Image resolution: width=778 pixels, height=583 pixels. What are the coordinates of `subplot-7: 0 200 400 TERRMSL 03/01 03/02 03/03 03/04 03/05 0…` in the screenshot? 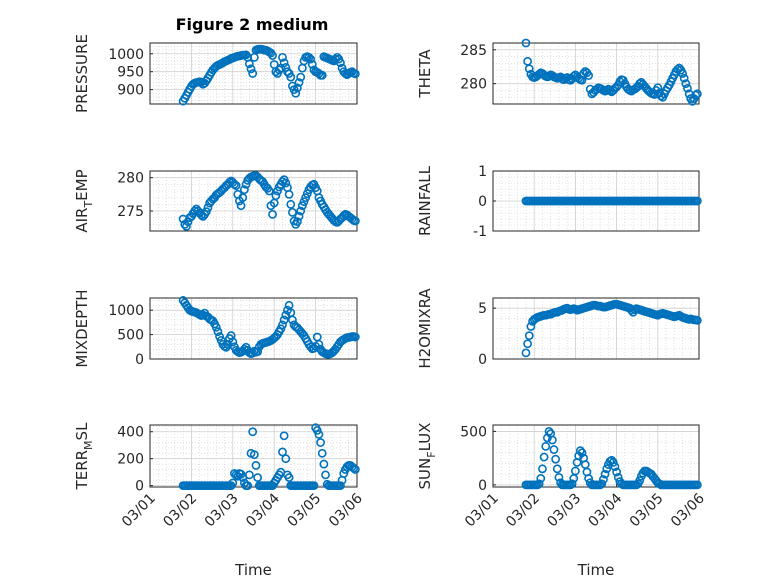 It's located at (219, 500).